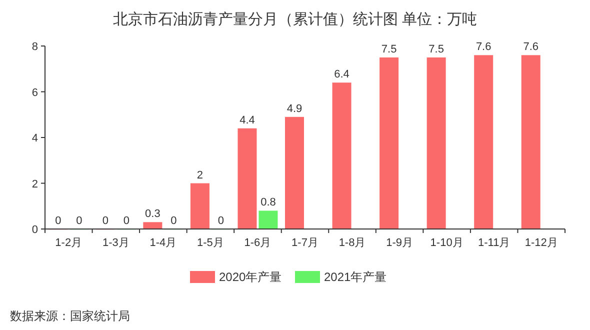 This screenshot has width=590, height=330. What do you see at coordinates (35, 92) in the screenshot?
I see `y-tick-label: 6` at bounding box center [35, 92].